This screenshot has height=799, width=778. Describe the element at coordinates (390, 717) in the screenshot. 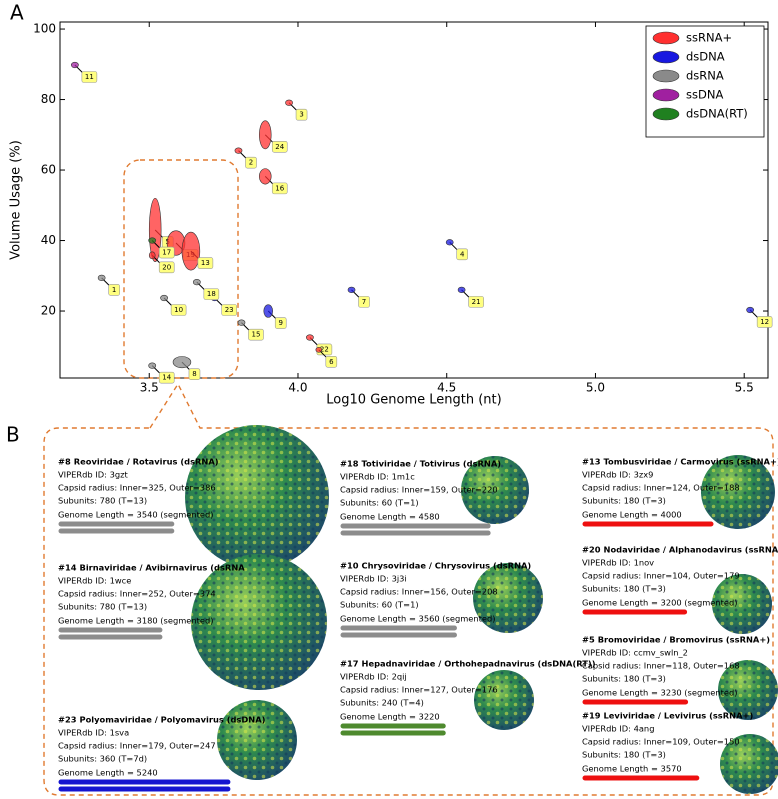

I see `genome-length: Genome Length = 3220` at that location.